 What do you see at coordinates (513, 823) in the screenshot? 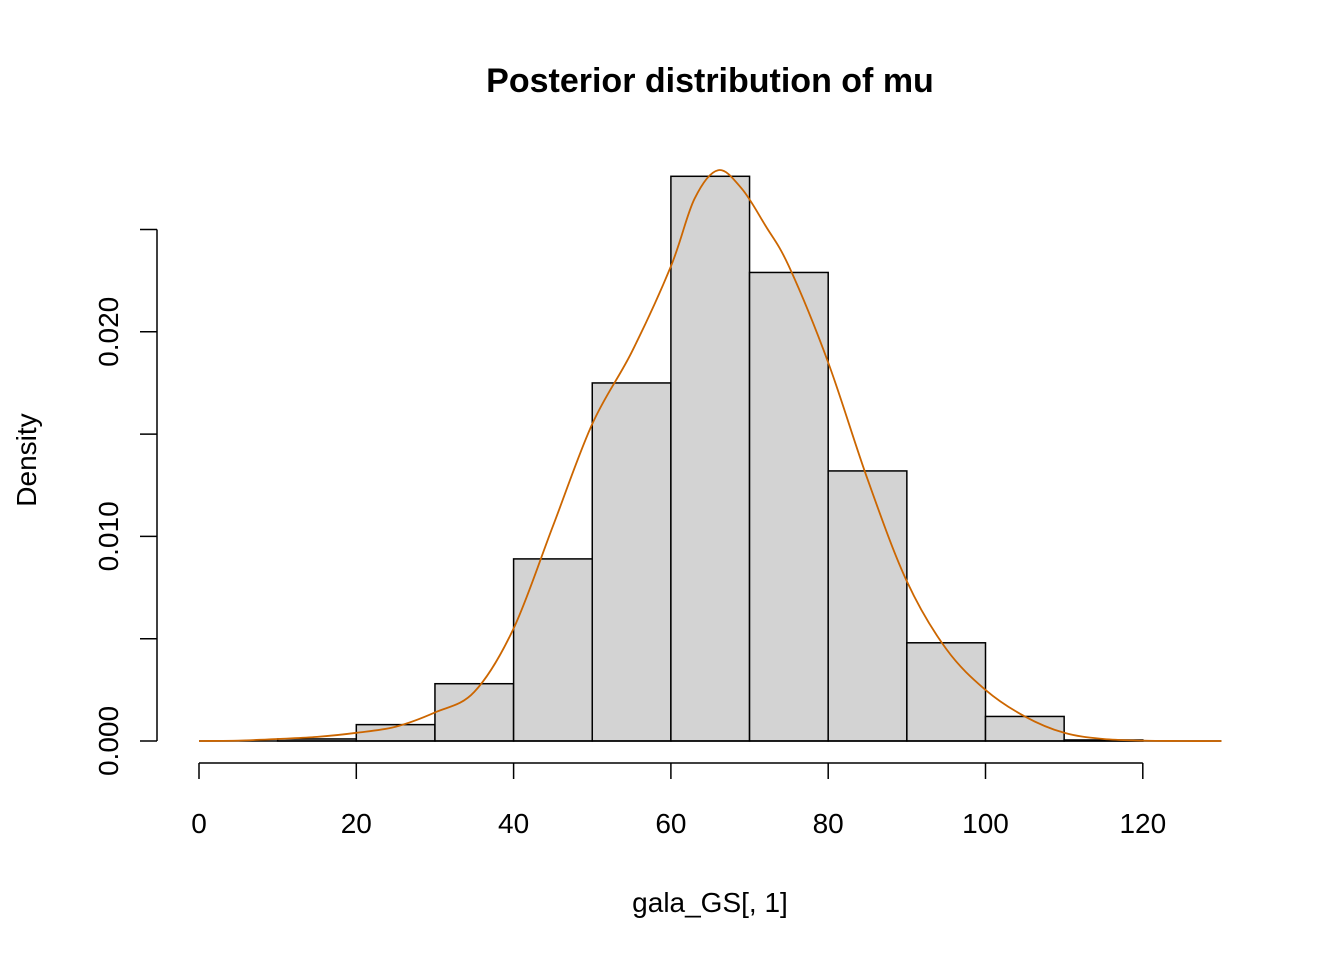
I see `x-tick-label: 40` at bounding box center [513, 823].